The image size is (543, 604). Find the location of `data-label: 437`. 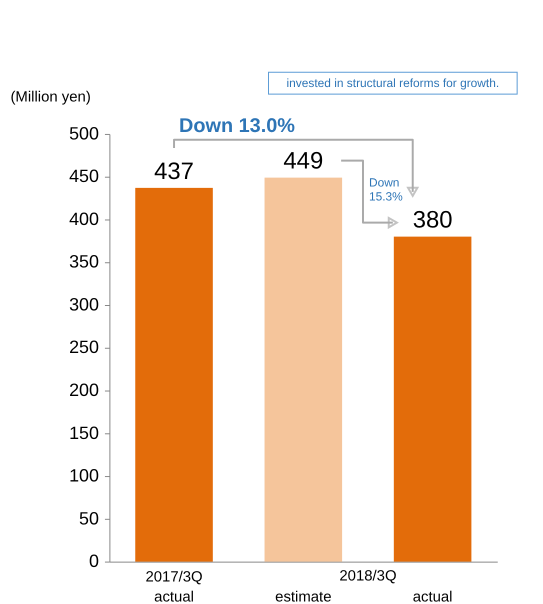

data-label: 437 is located at coordinates (174, 171).